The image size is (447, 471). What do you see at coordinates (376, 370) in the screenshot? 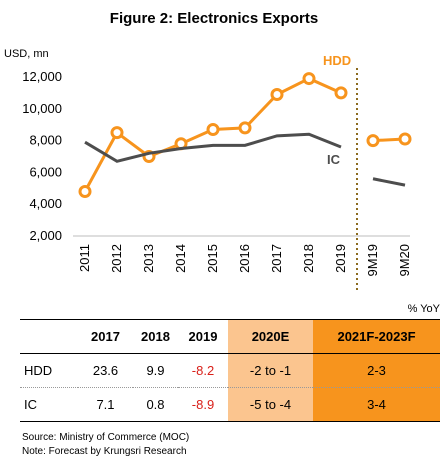
I see `cell-hdd-2021f-2023f: 2-3` at bounding box center [376, 370].